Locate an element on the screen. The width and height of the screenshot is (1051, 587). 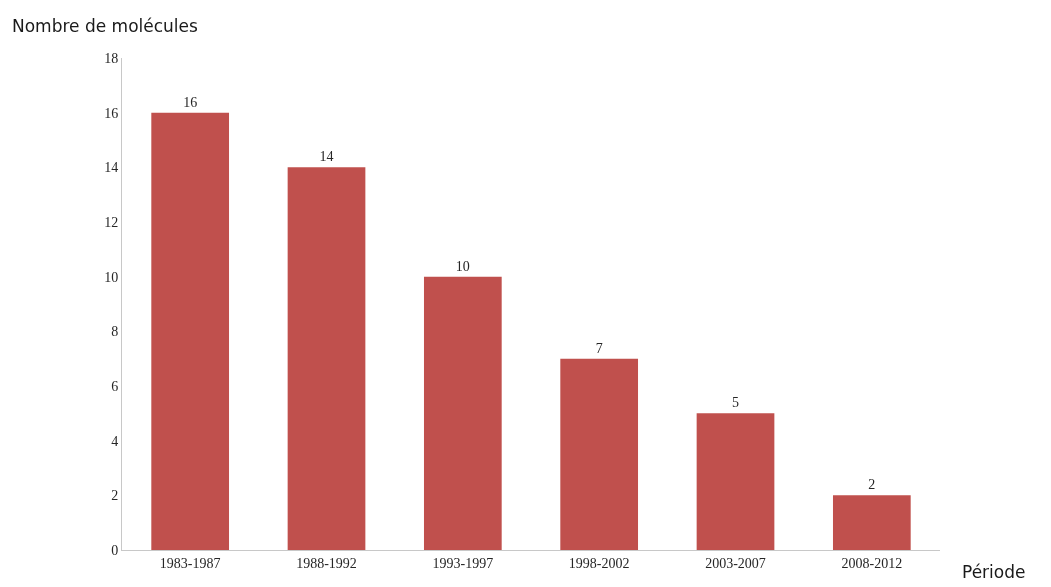
y-tick-label: 10 is located at coordinates (111, 277).